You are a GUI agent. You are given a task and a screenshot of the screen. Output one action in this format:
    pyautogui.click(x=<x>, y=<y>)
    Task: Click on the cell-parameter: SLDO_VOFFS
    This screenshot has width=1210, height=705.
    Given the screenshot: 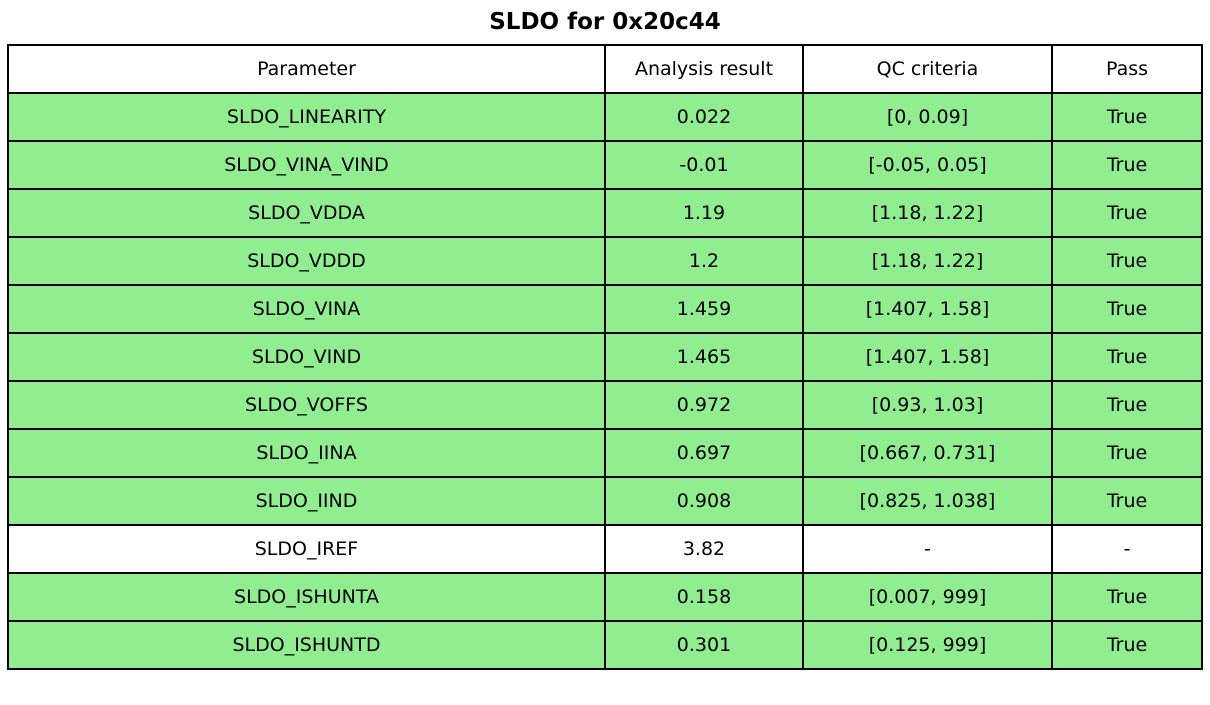 What is the action you would take?
    pyautogui.click(x=306, y=405)
    